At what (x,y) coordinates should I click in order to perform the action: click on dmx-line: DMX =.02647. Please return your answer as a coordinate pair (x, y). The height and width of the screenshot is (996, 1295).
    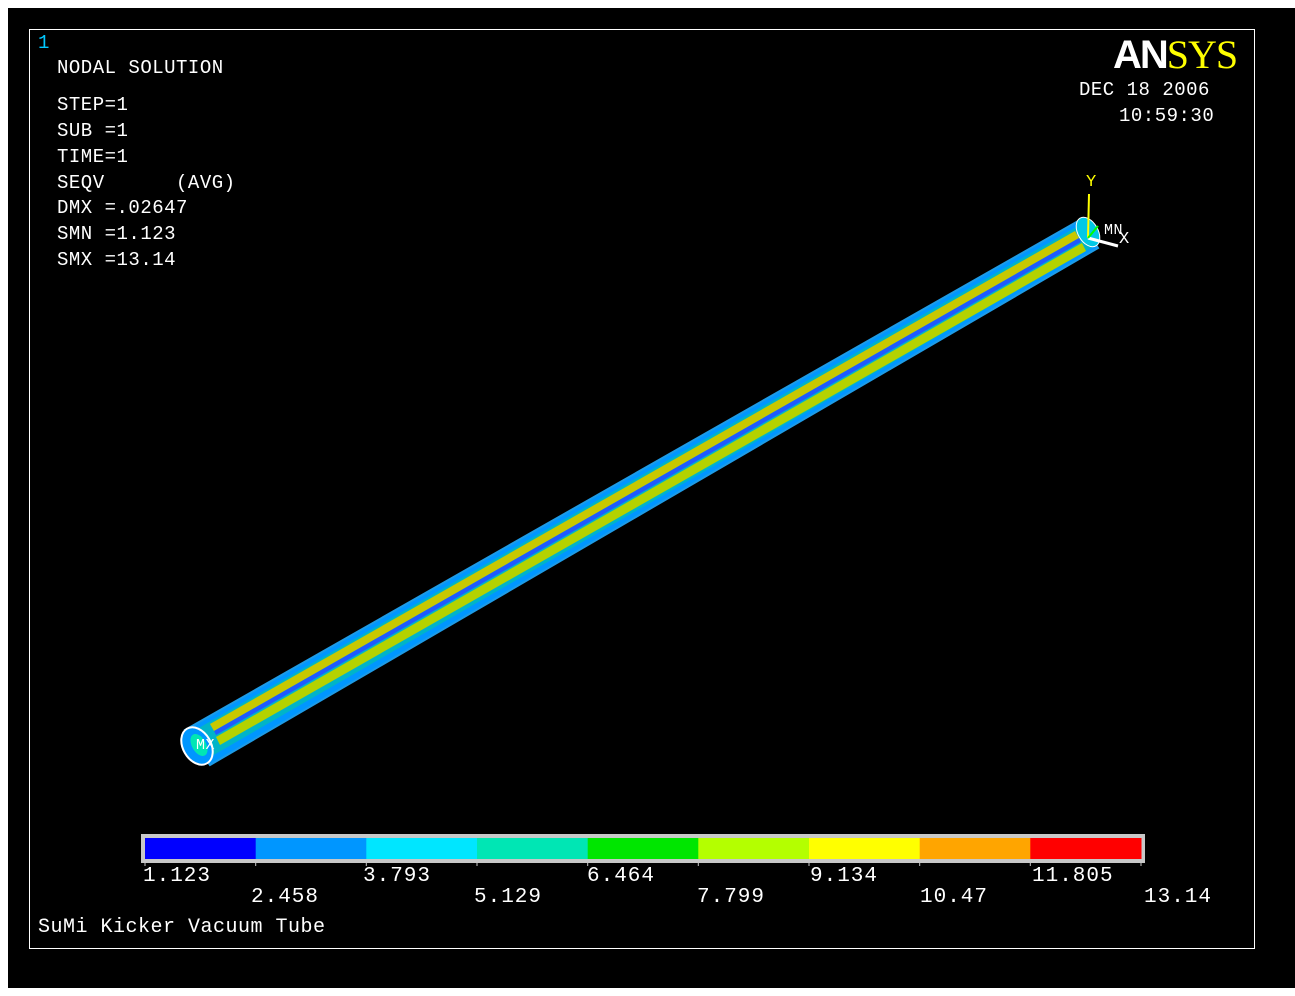
    Looking at the image, I should click on (122, 208).